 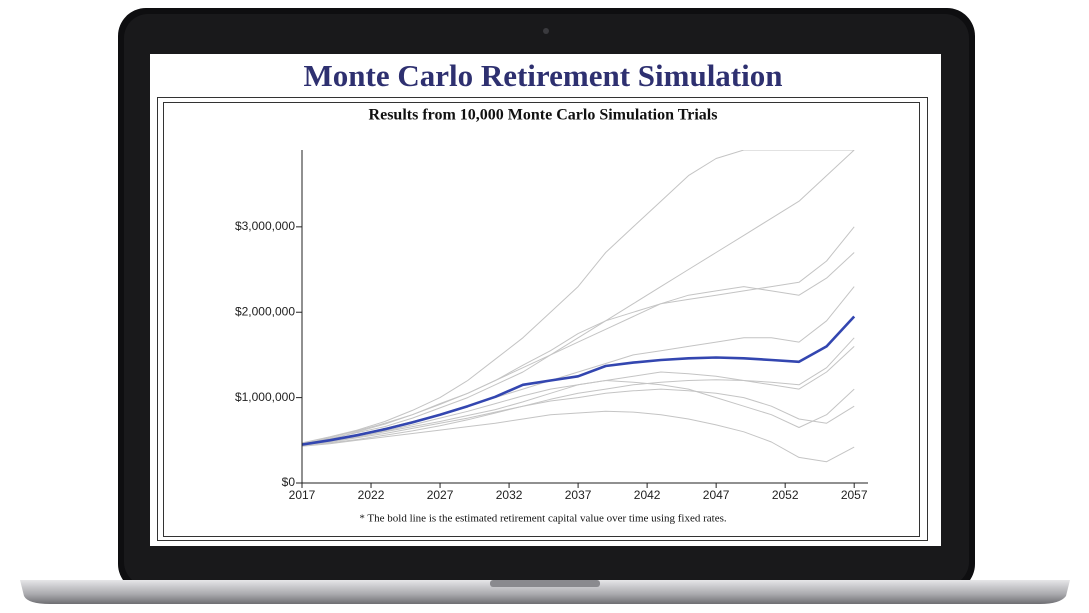 I want to click on x-tick-label: 2037, so click(x=578, y=495).